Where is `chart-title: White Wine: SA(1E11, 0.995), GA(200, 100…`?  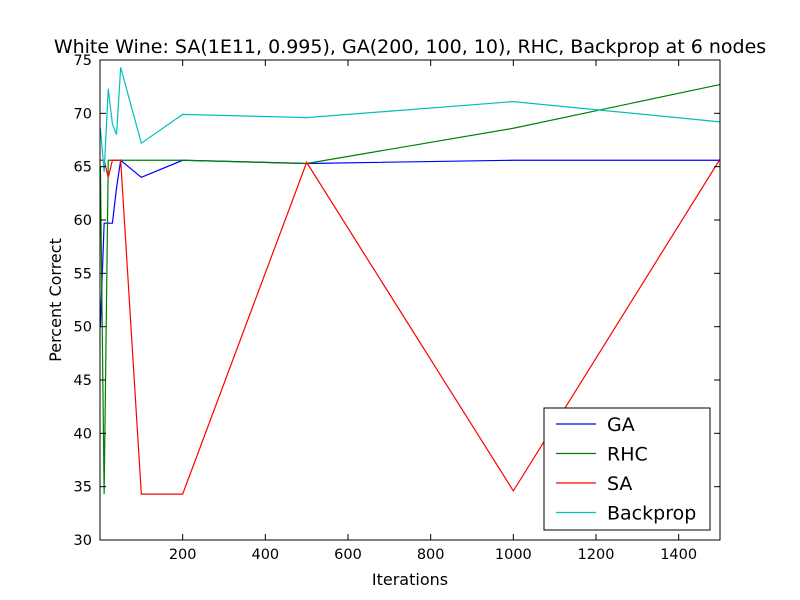
chart-title: White Wine: SA(1E11, 0.995), GA(200, 100… is located at coordinates (410, 47).